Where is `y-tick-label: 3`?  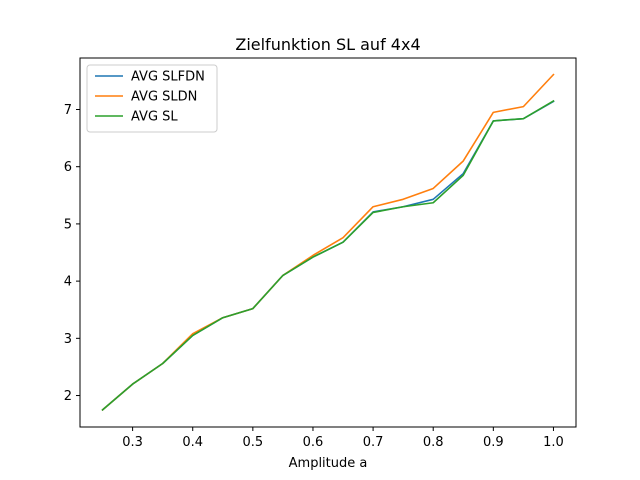 y-tick-label: 3 is located at coordinates (68, 339).